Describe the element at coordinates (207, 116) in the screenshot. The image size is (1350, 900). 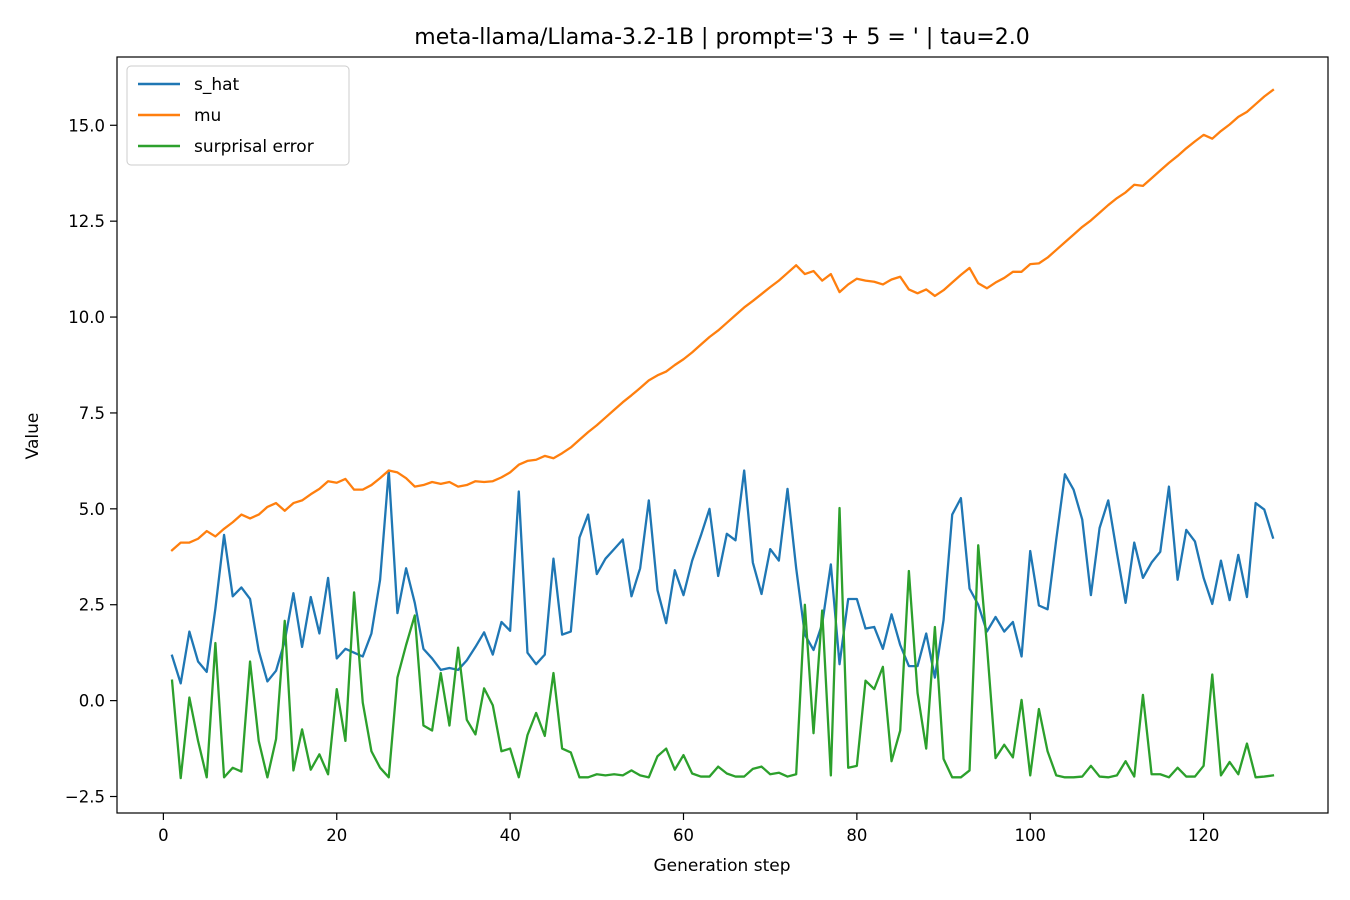
I see `legend-label-mu: mu` at that location.